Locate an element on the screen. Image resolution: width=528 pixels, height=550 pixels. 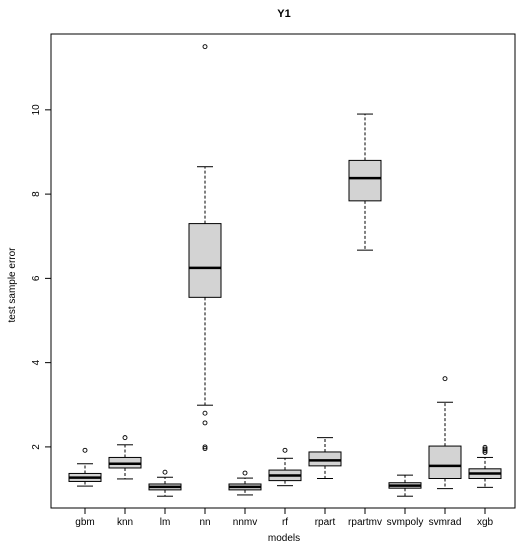
x-tick-label-gbm: gbm is located at coordinates (84, 522).